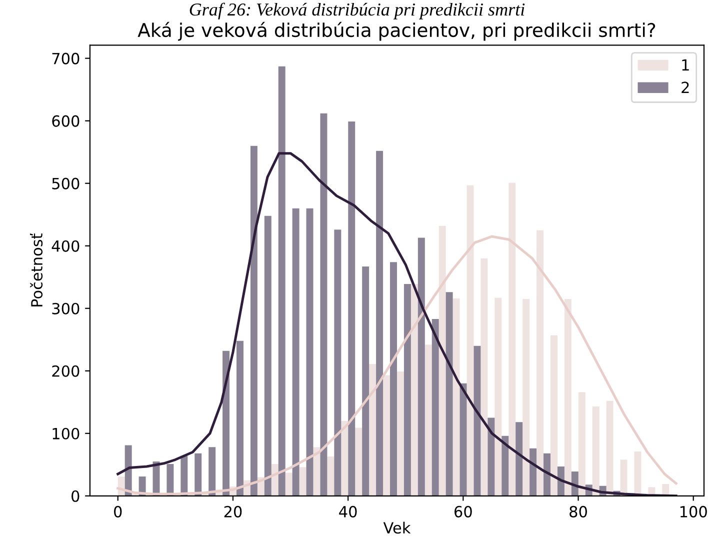  Describe the element at coordinates (118, 512) in the screenshot. I see `x-tick-label: 0` at that location.